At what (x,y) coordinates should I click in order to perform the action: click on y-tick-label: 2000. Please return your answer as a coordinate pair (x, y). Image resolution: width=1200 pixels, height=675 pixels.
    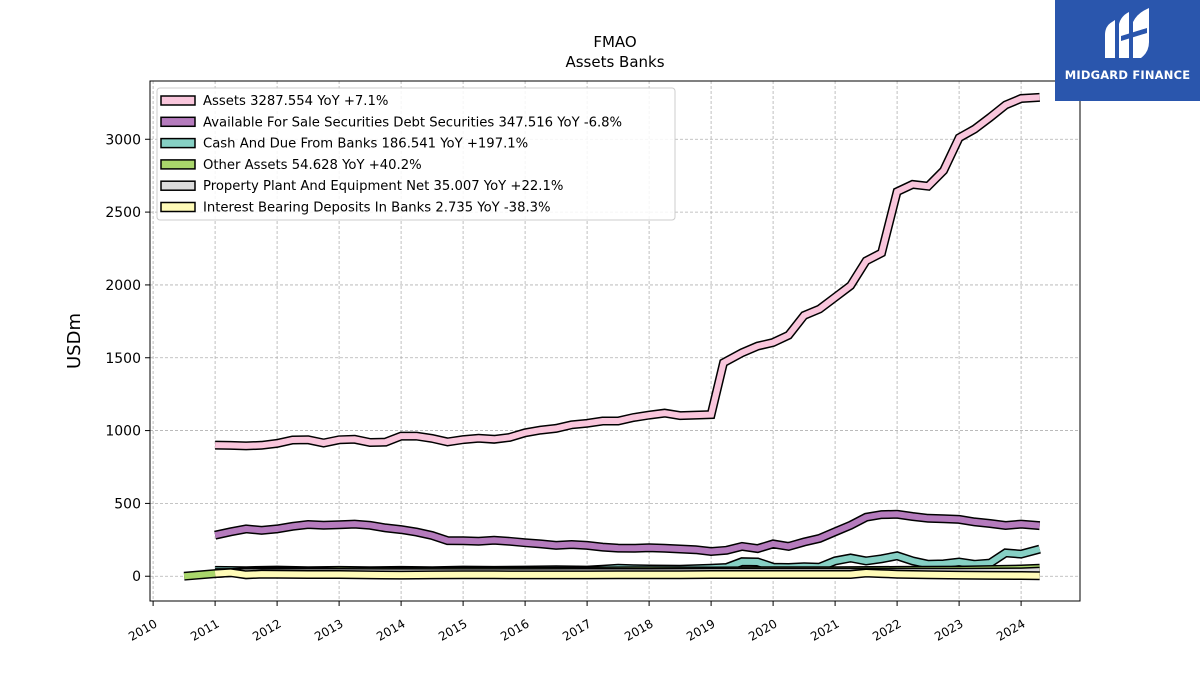
    Looking at the image, I should click on (123, 286).